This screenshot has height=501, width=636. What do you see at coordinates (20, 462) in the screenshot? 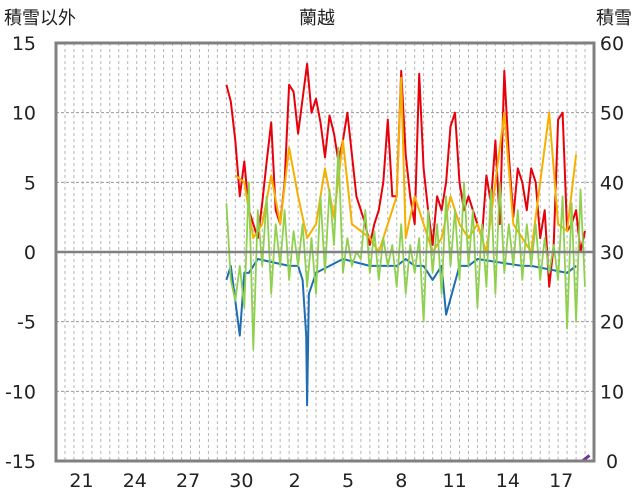
I see `left-tick-label: -15` at bounding box center [20, 462].